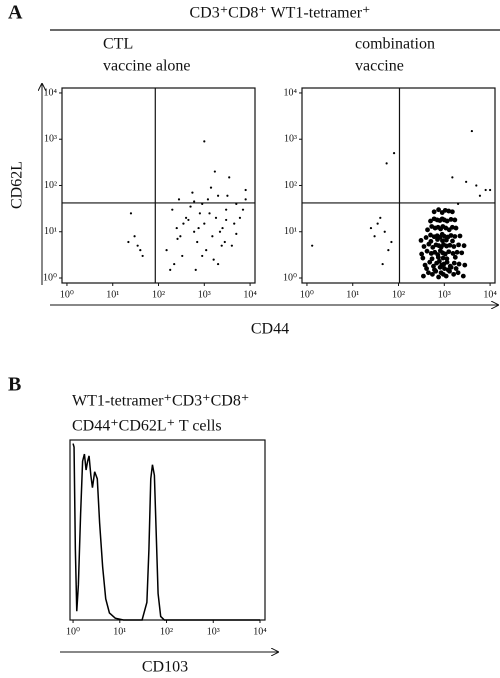 The image size is (500, 678). What do you see at coordinates (165, 667) in the screenshot?
I see `x-axis-label: CD103` at bounding box center [165, 667].